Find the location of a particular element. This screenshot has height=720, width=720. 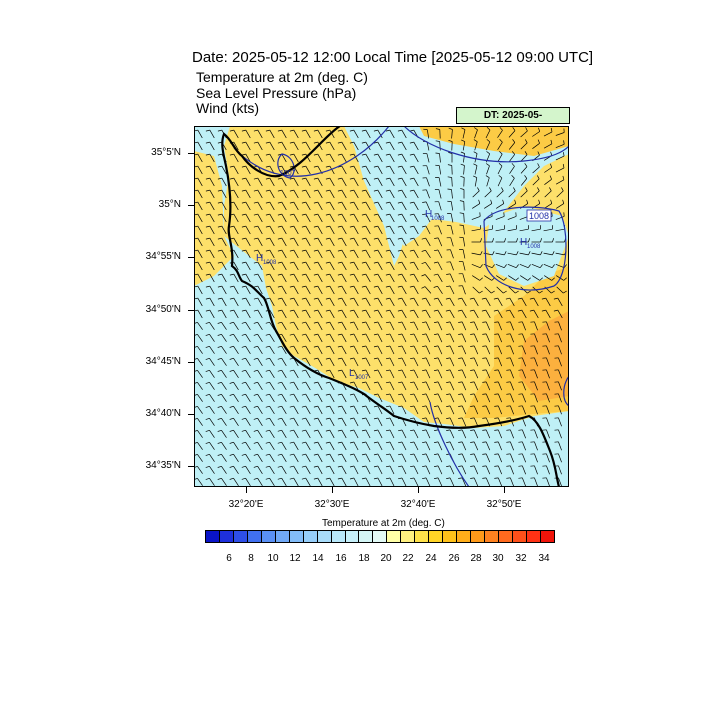

isobar-east-high is located at coordinates (525, 248).